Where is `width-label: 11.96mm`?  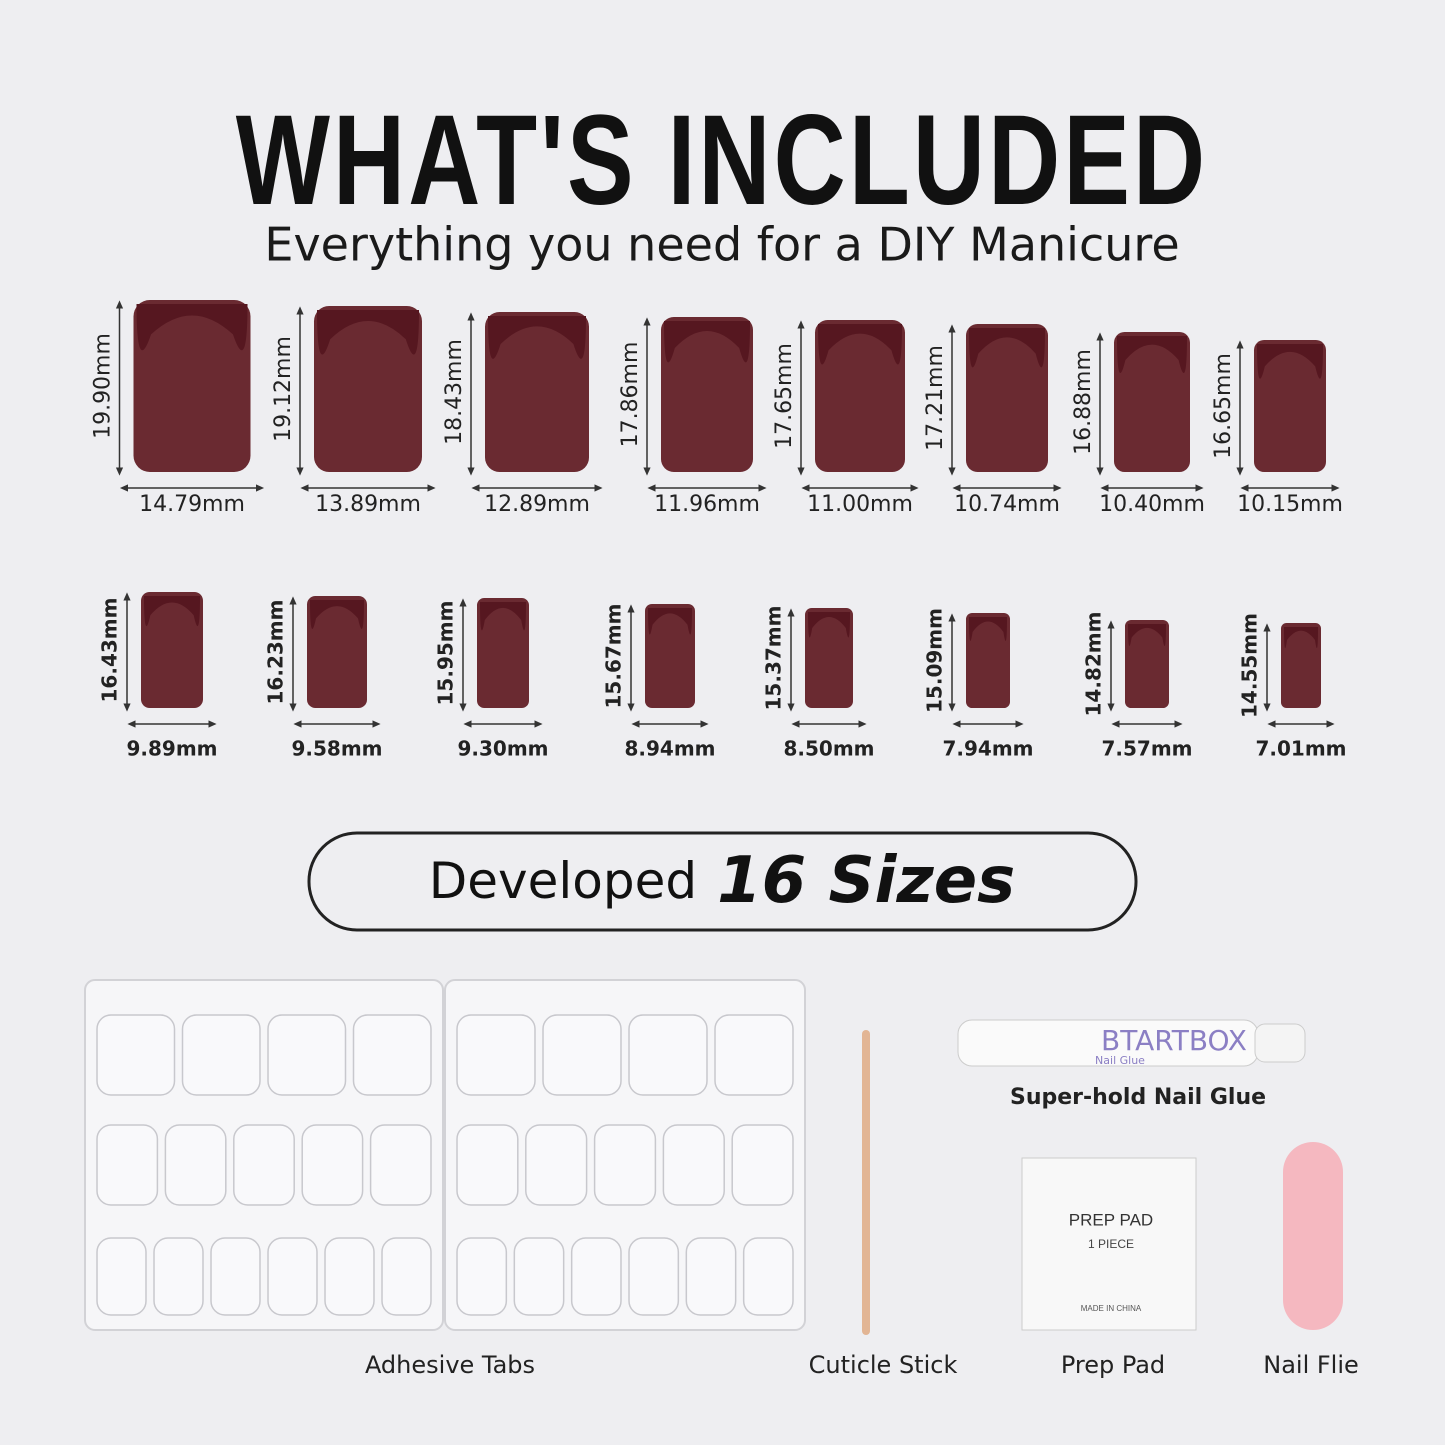
width-label: 11.96mm is located at coordinates (707, 504).